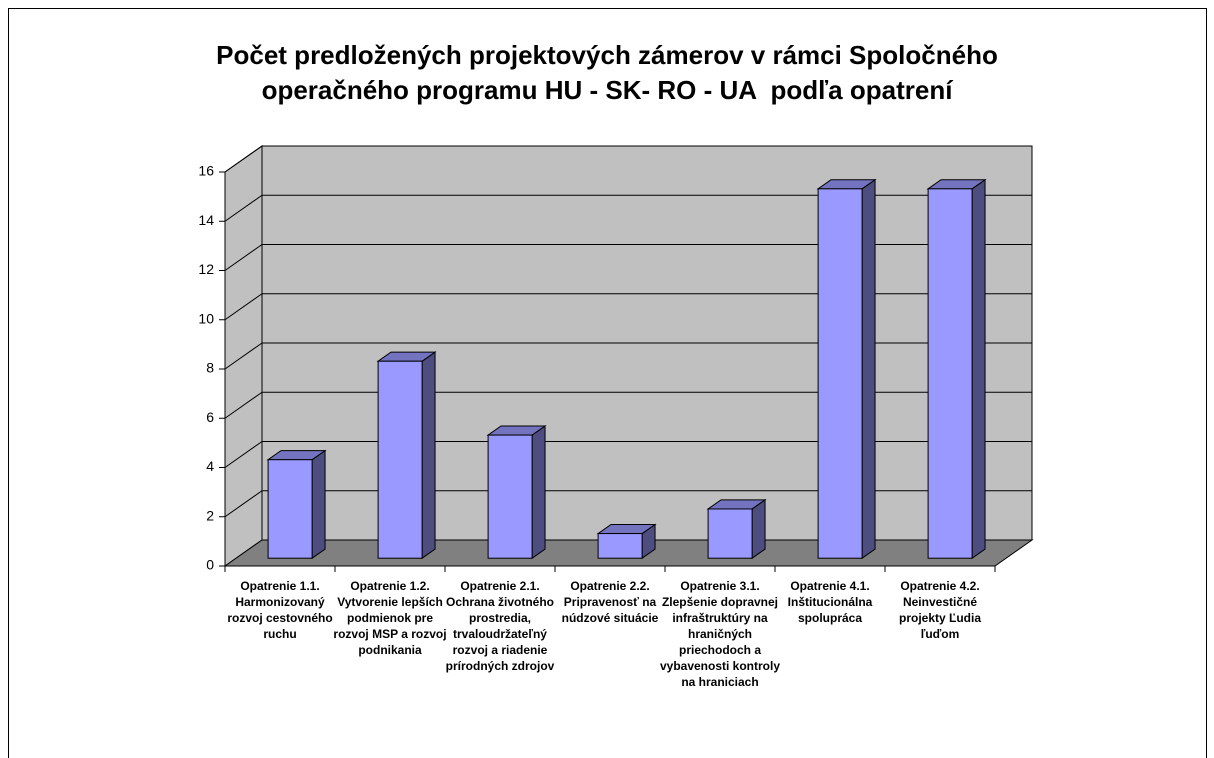 Image resolution: width=1214 pixels, height=758 pixels. Describe the element at coordinates (210, 515) in the screenshot. I see `y-tick-label: 2` at that location.